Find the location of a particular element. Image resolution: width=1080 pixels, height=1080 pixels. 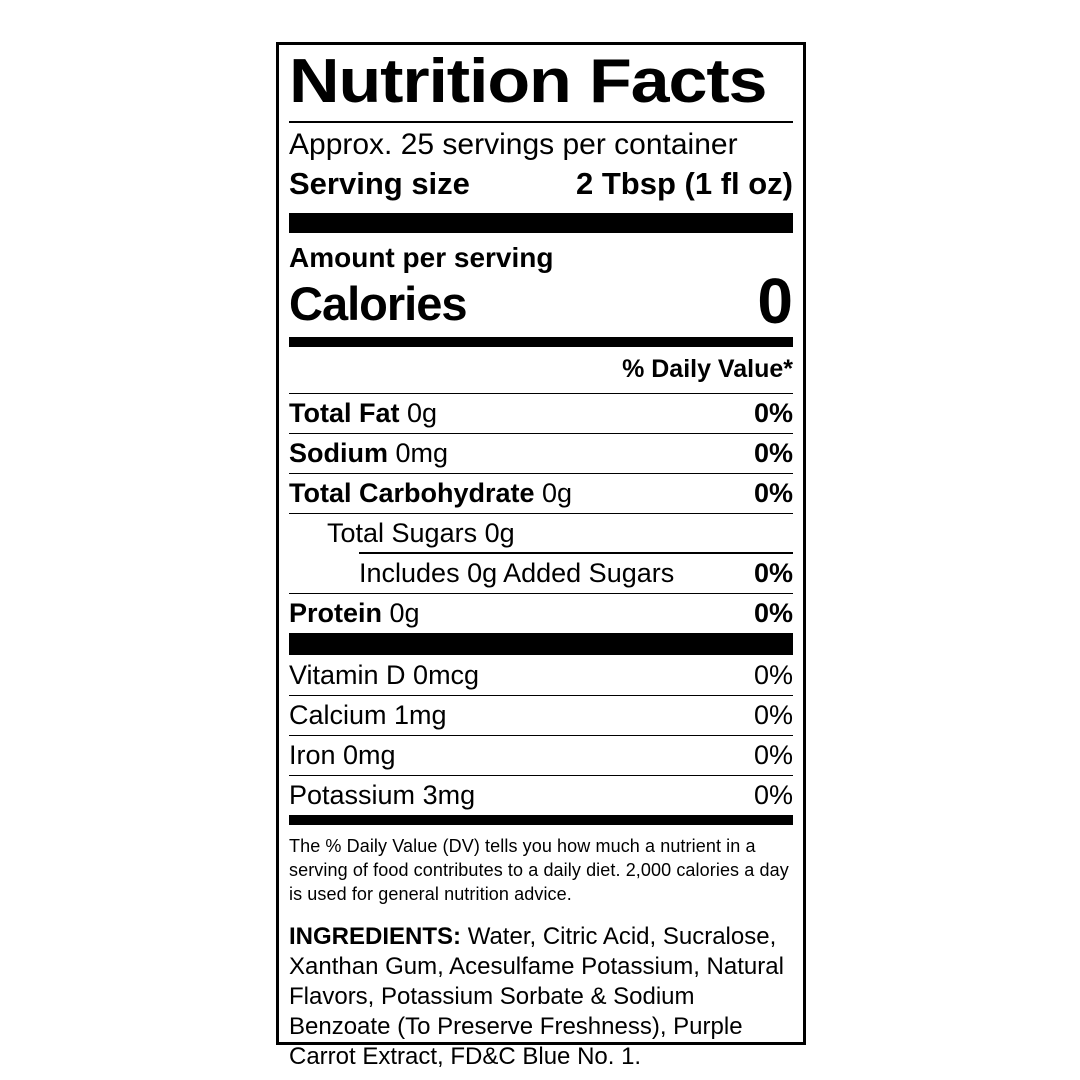

nutrient-name: Includes 0g Added Sugars is located at coordinates (517, 572).